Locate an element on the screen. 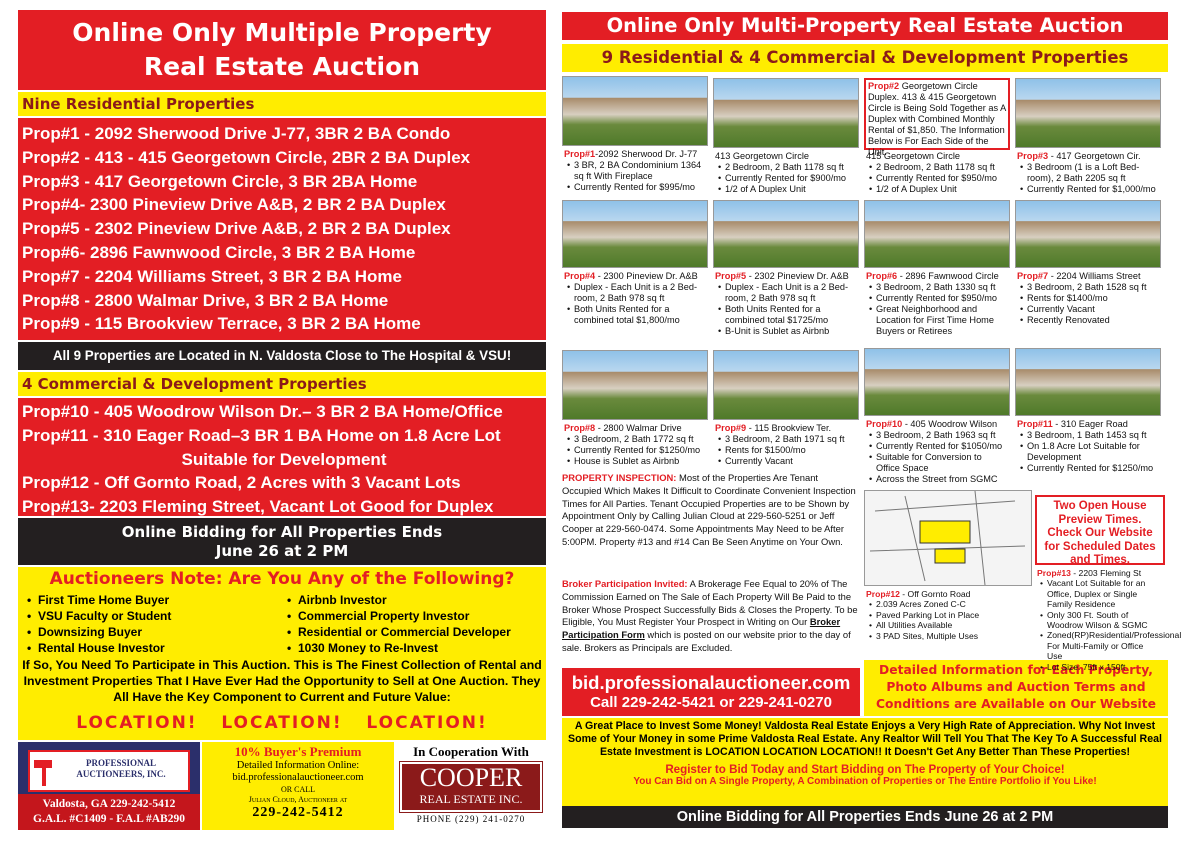  card-heading: Prop#1-2092 Sherwood Dr. J-77 is located at coordinates (635, 154).